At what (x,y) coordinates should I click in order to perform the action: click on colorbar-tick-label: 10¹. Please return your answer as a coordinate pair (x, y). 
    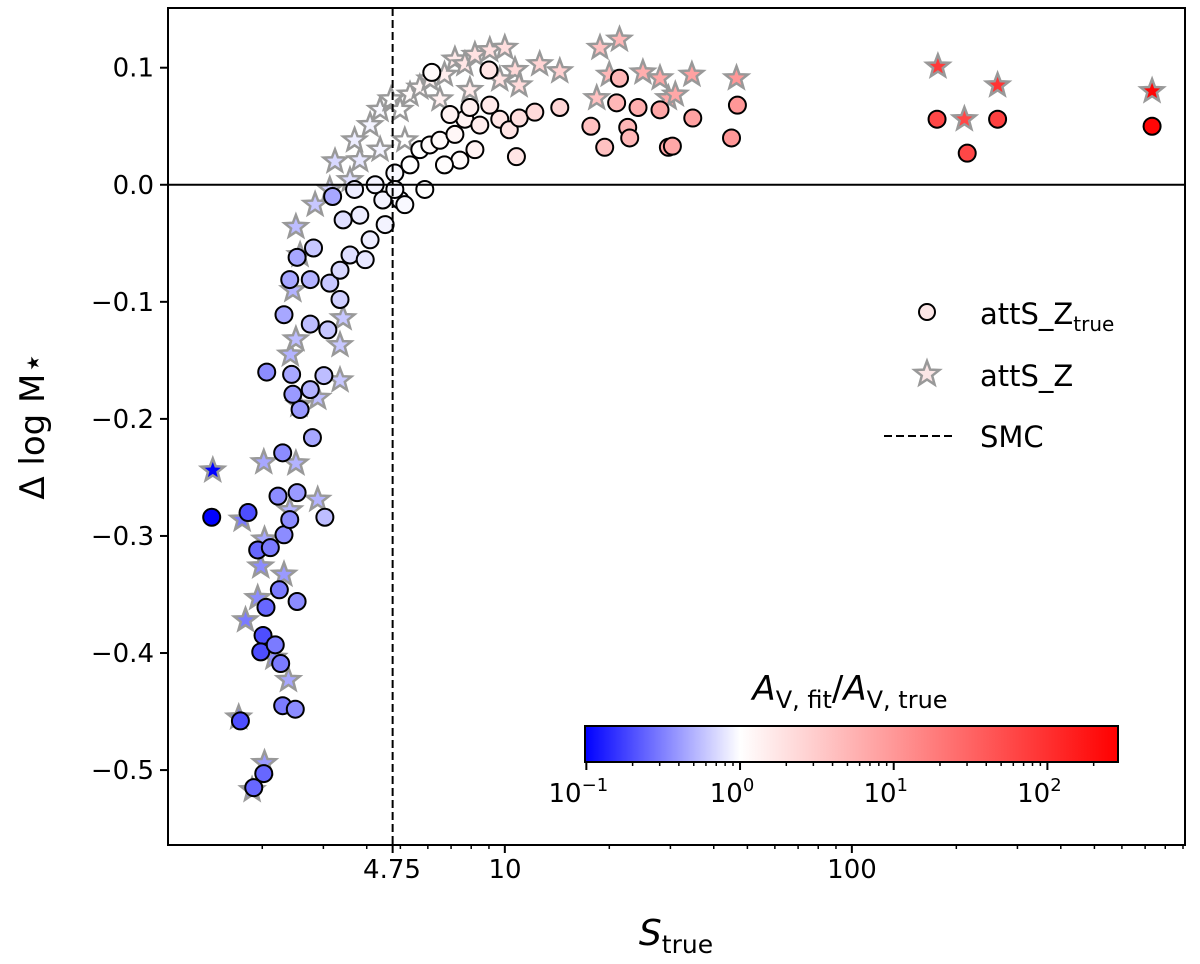
    Looking at the image, I should click on (885, 792).